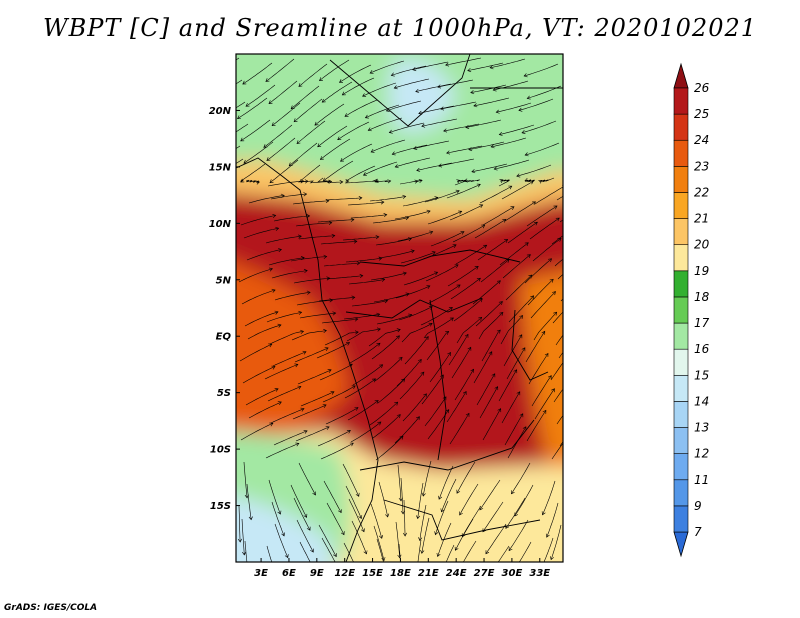 Image resolution: width=800 pixels, height=618 pixels. What do you see at coordinates (220, 450) in the screenshot?
I see `y-tick-label: 10S` at bounding box center [220, 450].